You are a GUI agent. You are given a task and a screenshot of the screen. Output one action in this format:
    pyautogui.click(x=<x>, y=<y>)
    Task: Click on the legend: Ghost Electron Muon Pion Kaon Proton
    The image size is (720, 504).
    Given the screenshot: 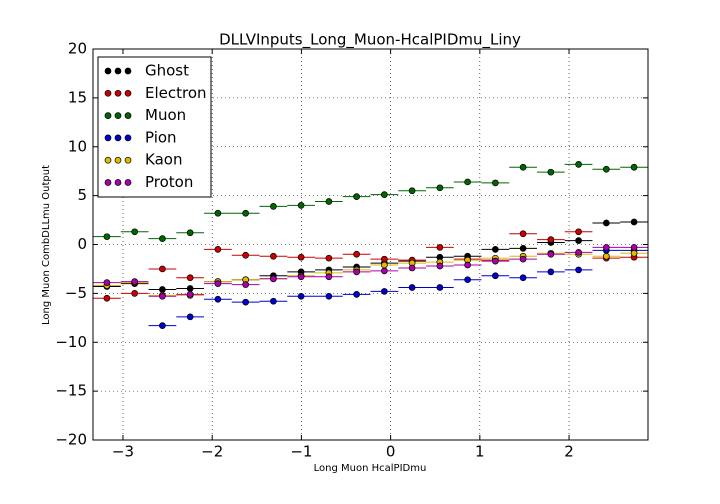 What is the action you would take?
    pyautogui.click(x=154, y=127)
    